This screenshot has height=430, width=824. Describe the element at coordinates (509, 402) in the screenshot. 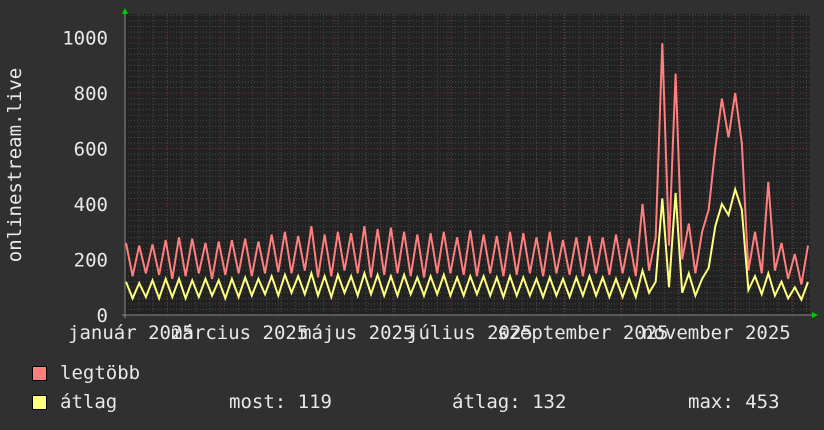

I see `stat-average: átlag: 132` at that location.